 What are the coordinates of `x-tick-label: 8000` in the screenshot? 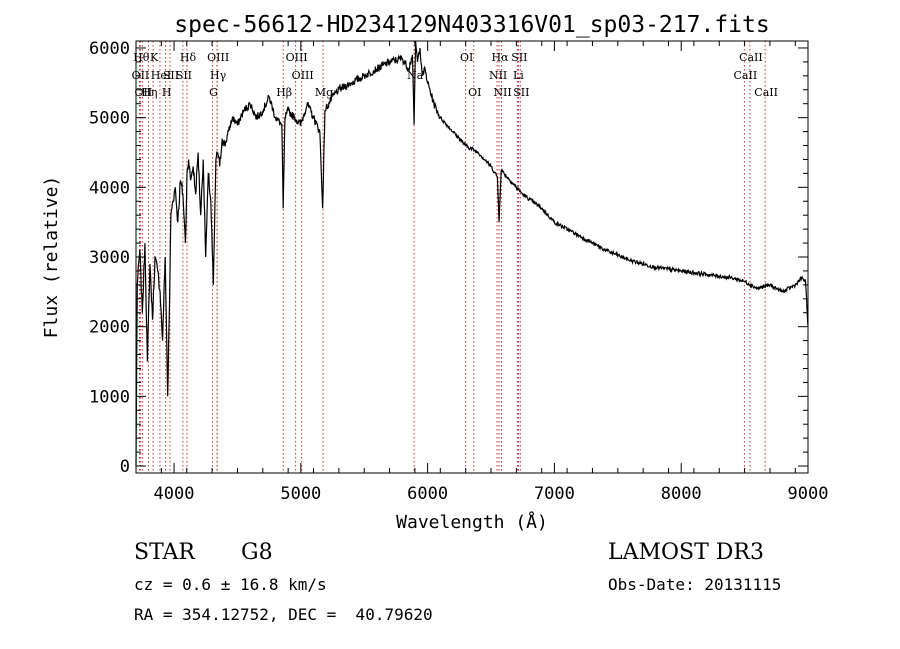 It's located at (681, 494).